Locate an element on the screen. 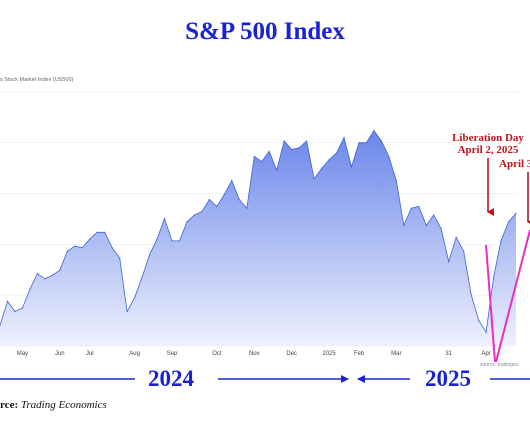 Image resolution: width=530 pixels, height=442 pixels. annotation-liberation-day-line1: Liberation Day is located at coordinates (488, 138).